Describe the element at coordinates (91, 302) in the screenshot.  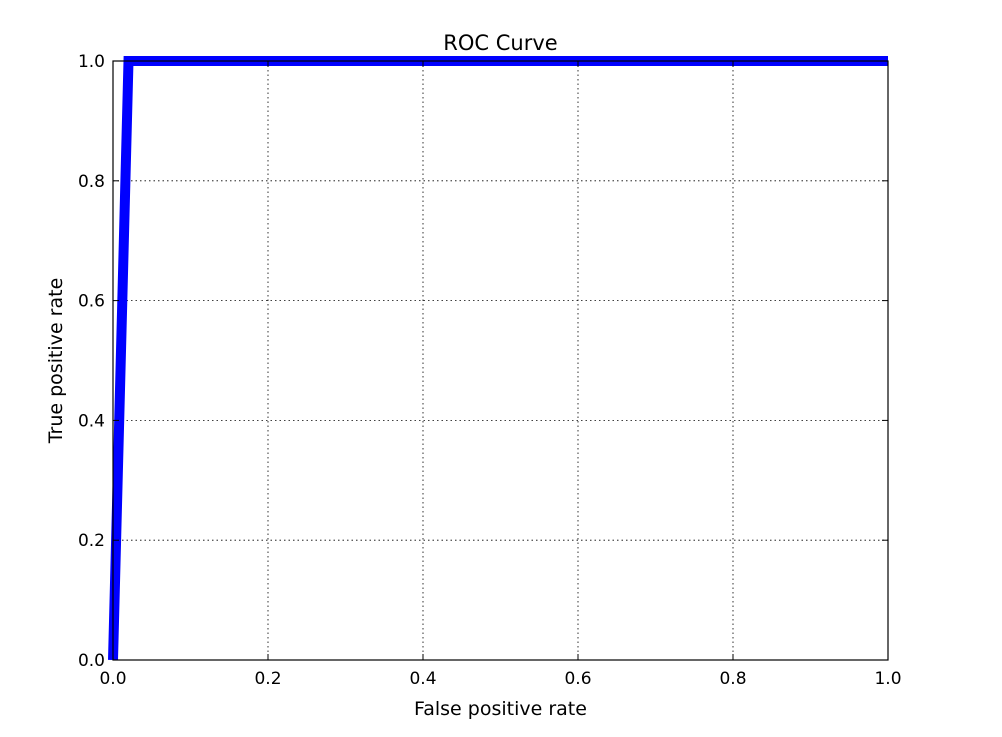
I see `y-tick-label: 0.6` at that location.